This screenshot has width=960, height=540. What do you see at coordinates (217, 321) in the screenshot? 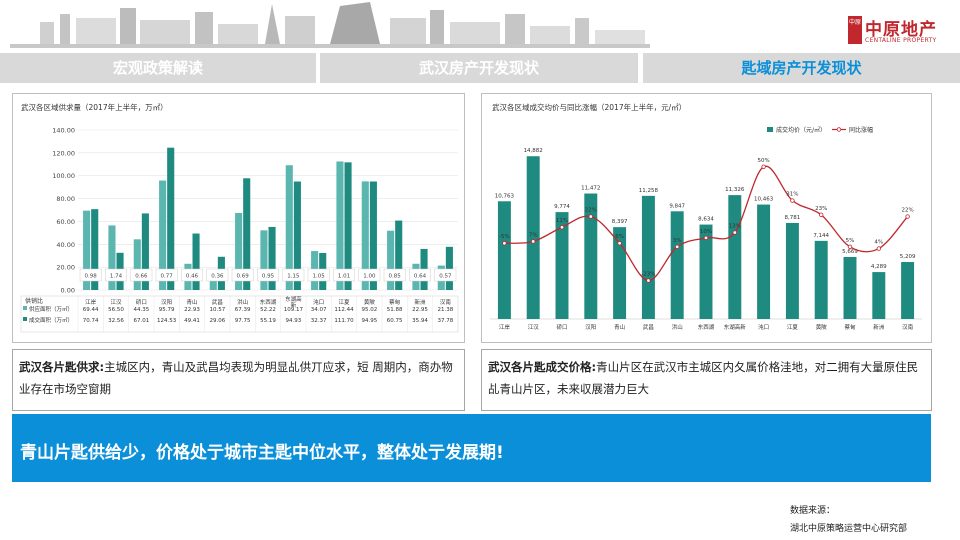
I see `table-cell: 29.06` at bounding box center [217, 321].